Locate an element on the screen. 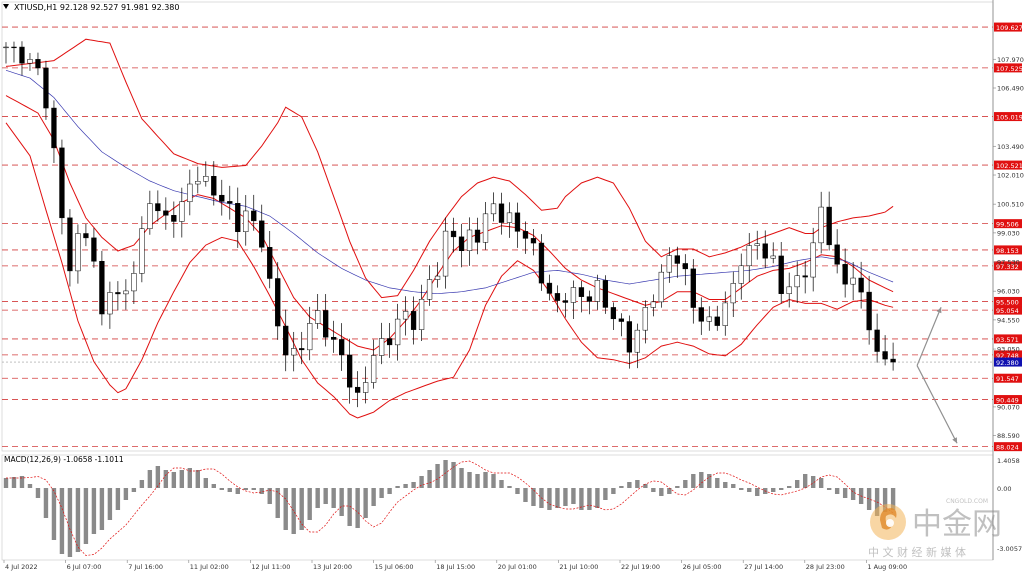 The width and height of the screenshot is (1024, 572). macd-tick-label: -3.0057 is located at coordinates (1009, 549).